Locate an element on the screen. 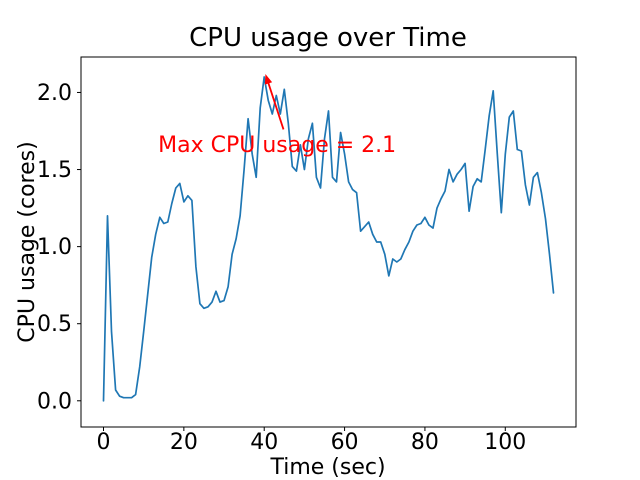 The image size is (640, 480). annotation-text: Max CPU usage = 2.1 is located at coordinates (277, 145).